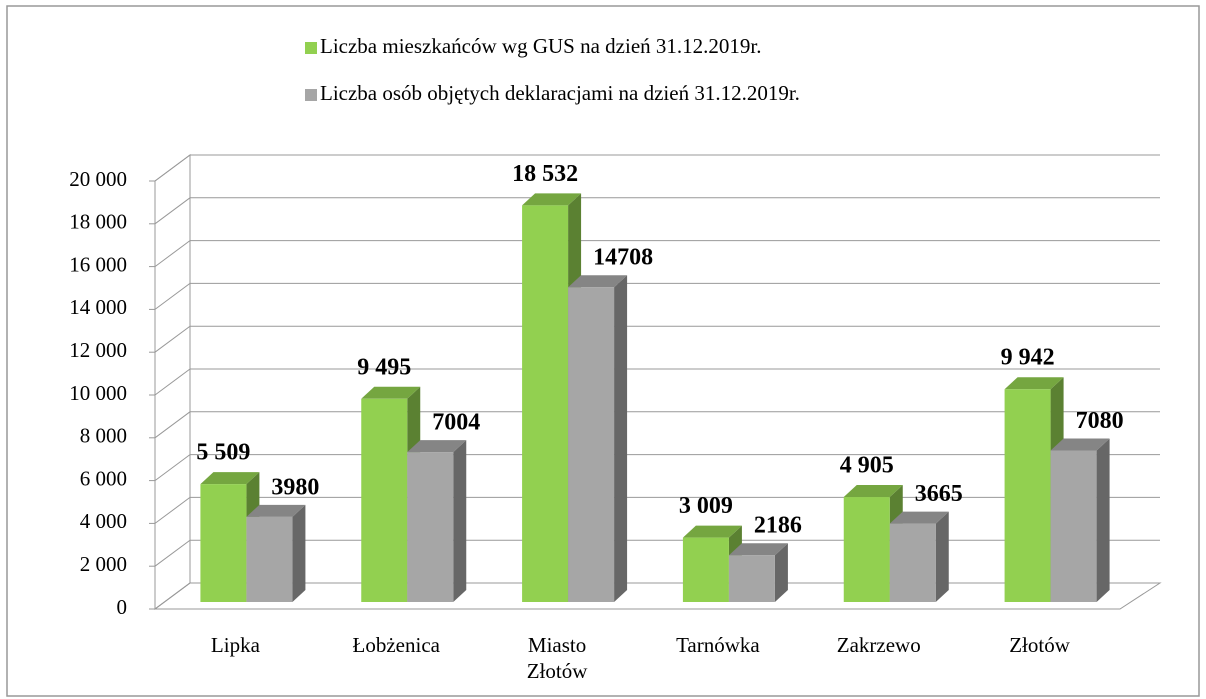 Image resolution: width=1206 pixels, height=699 pixels. I want to click on y-tick-label: 8 000, so click(103, 436).